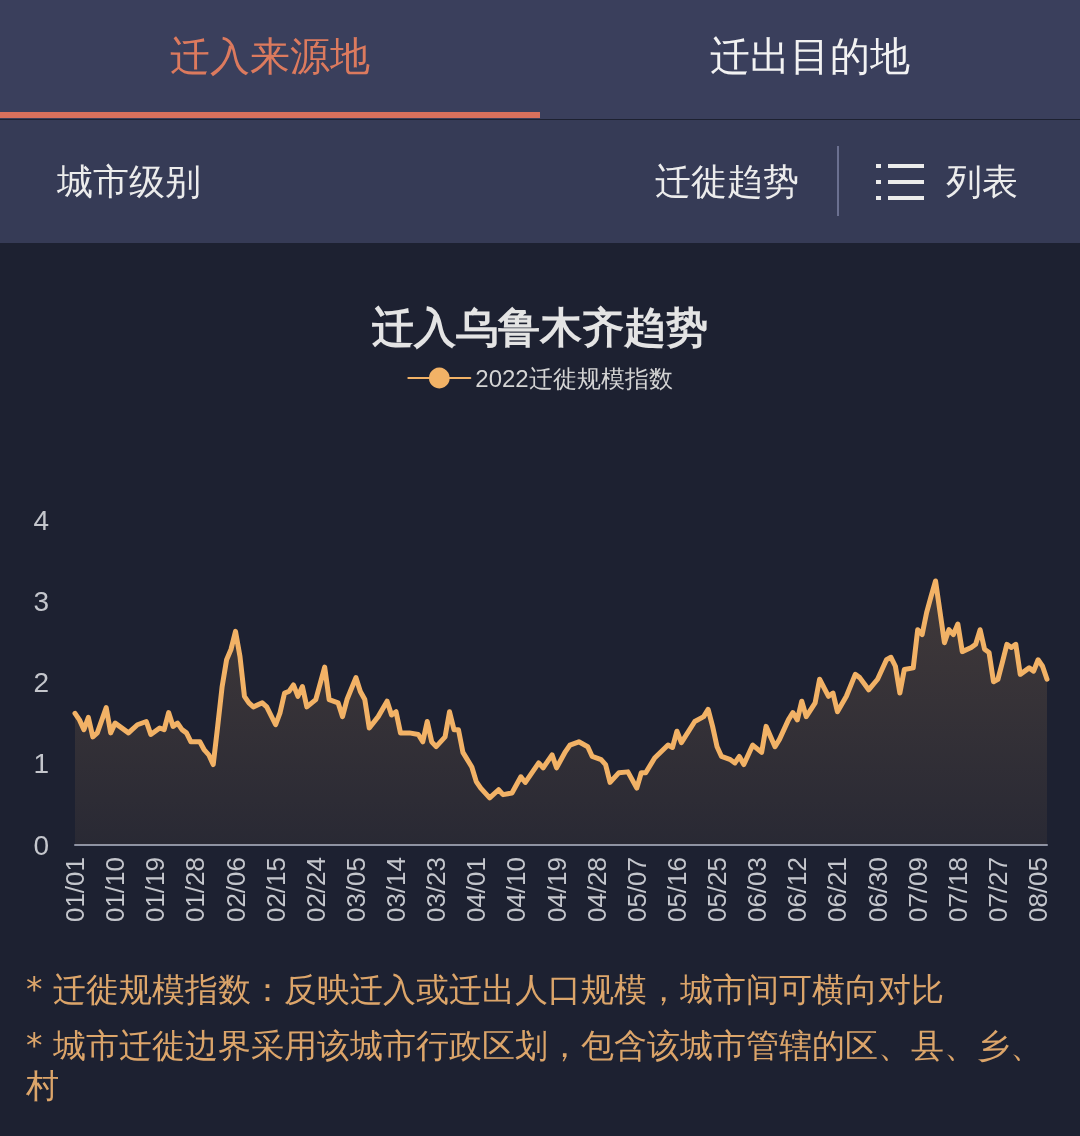 The image size is (1080, 1136). I want to click on x-tick-label: 01/01, so click(75, 890).